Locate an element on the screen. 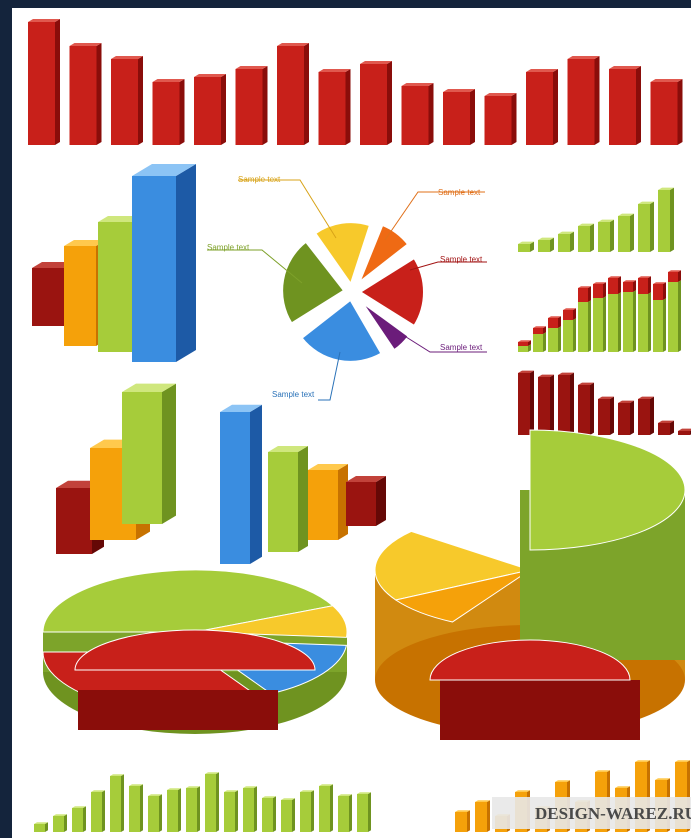 Image resolution: width=691 pixels, height=838 pixels. pie-slice is located at coordinates (383, 254).